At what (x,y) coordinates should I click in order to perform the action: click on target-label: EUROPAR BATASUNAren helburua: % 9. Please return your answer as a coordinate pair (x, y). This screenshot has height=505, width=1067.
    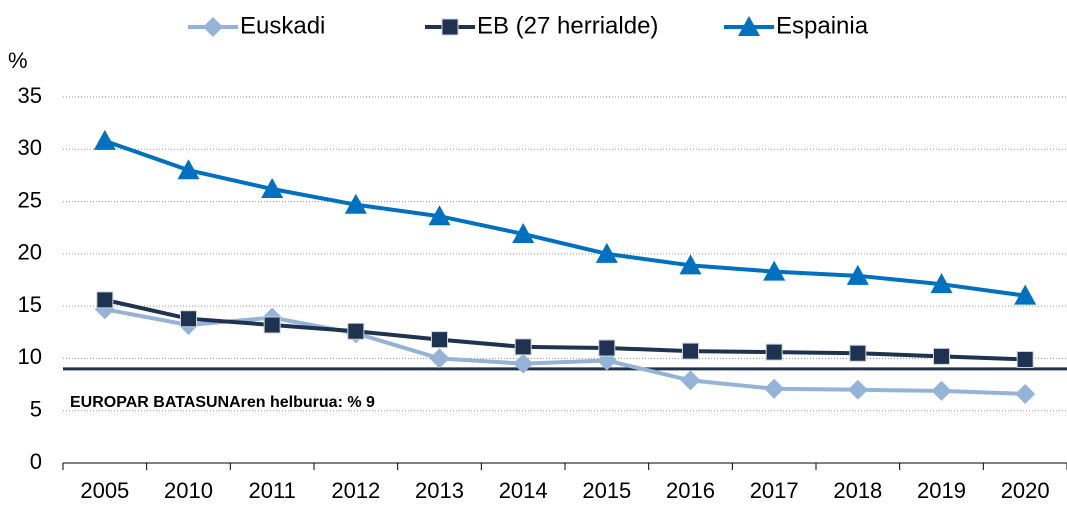
    Looking at the image, I should click on (222, 402).